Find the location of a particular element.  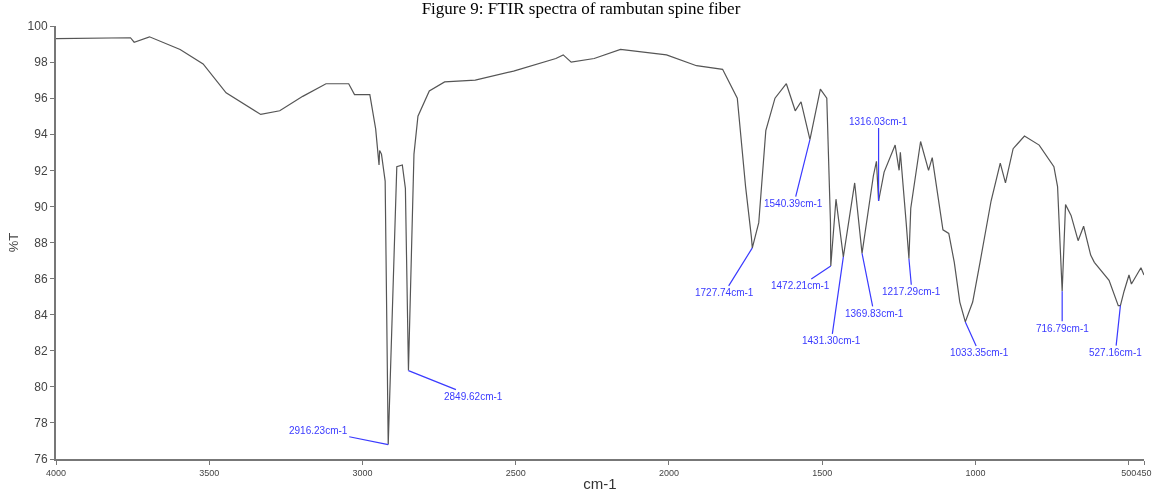

chart-title: Figure 9: FTIR spectra of rambutan spine fiber is located at coordinates (581, 9).